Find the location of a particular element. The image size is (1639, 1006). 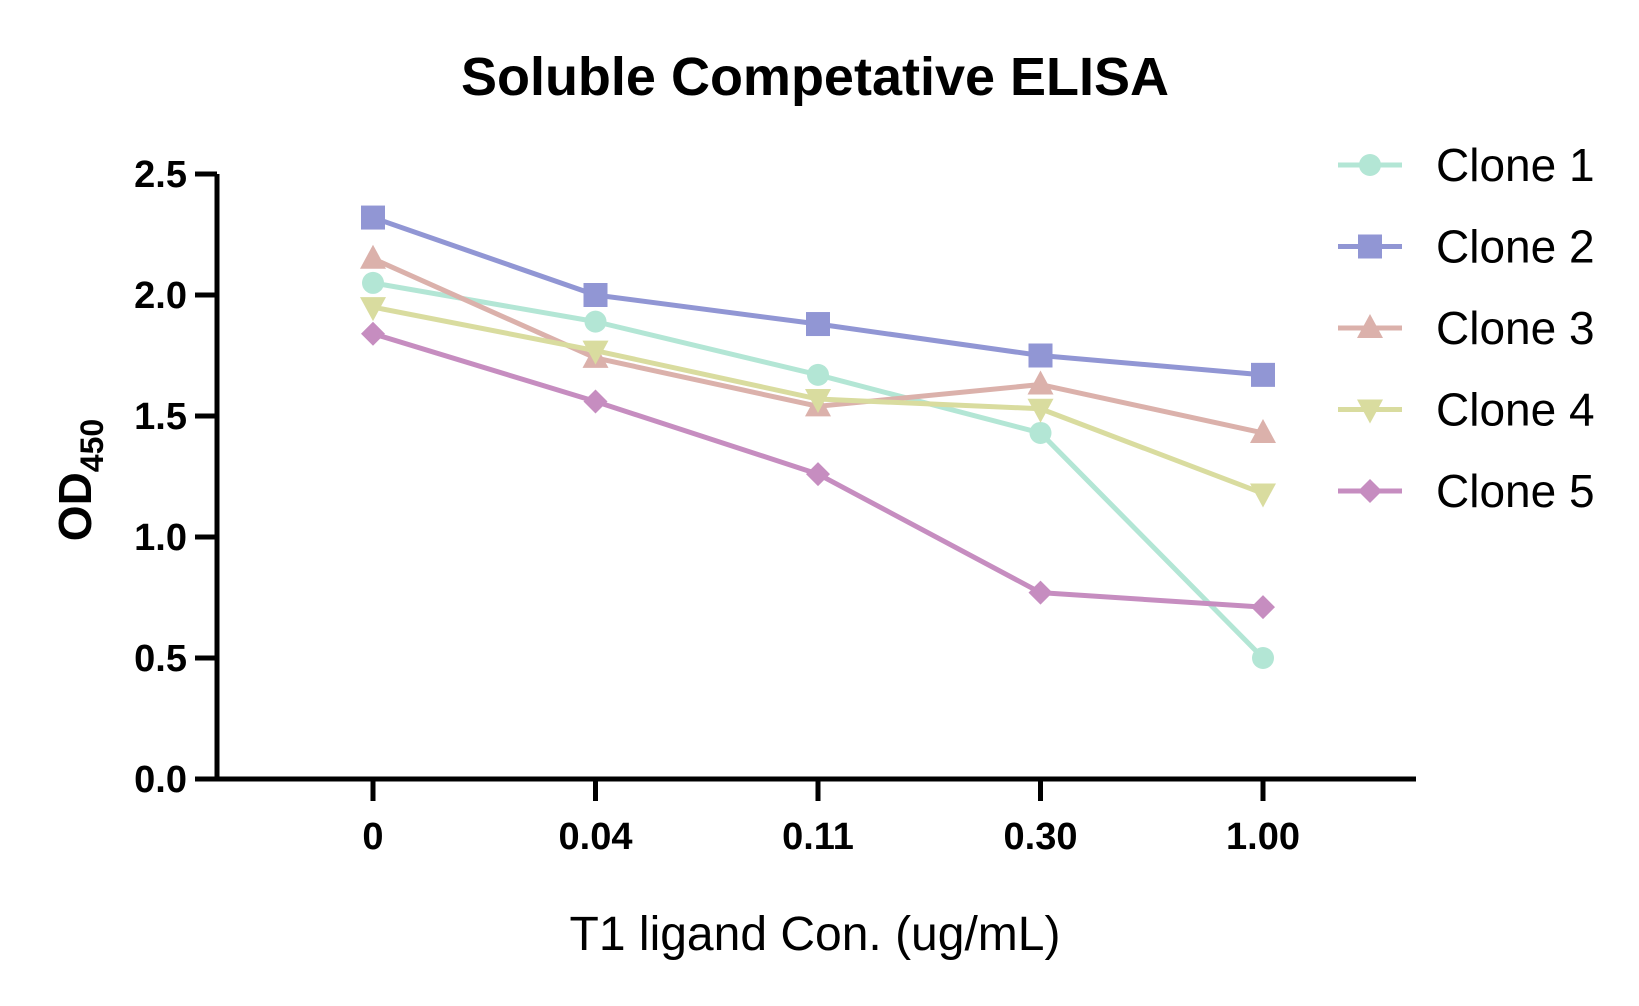

legend-item: Clone 4 is located at coordinates (1466, 410).